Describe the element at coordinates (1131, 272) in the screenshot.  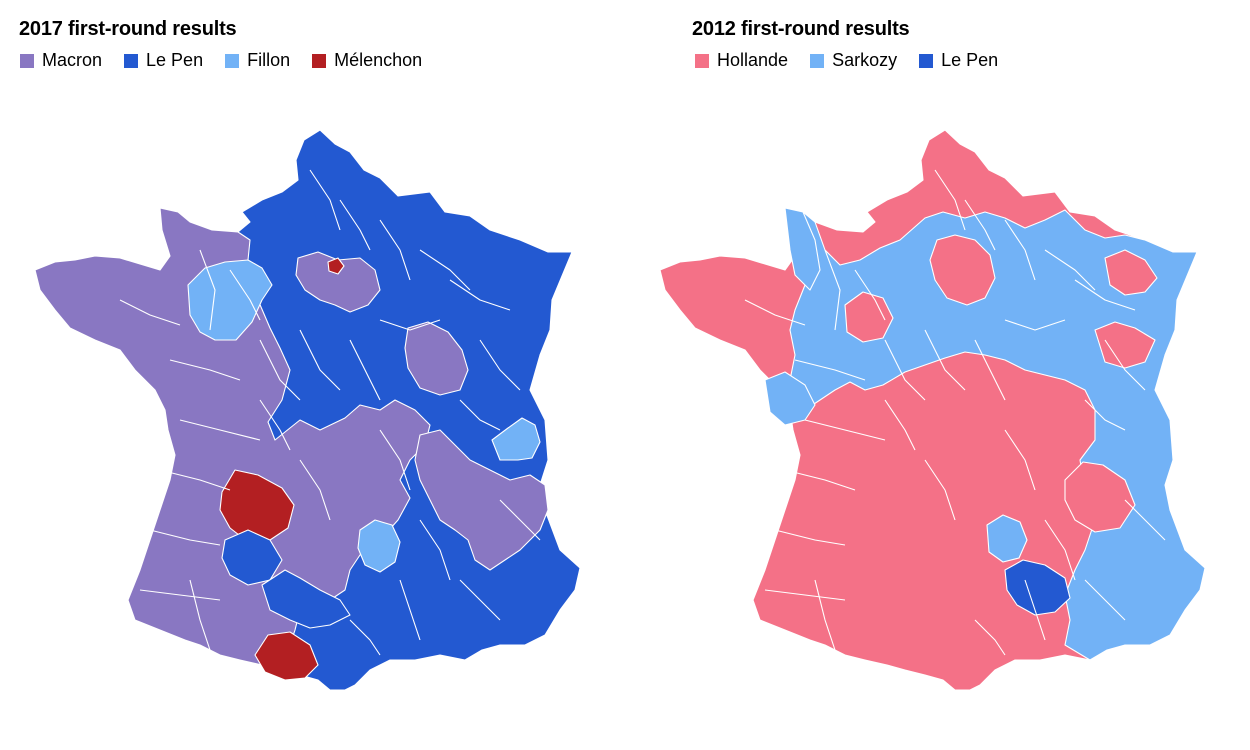
I see `region-hollande-ardennes` at that location.